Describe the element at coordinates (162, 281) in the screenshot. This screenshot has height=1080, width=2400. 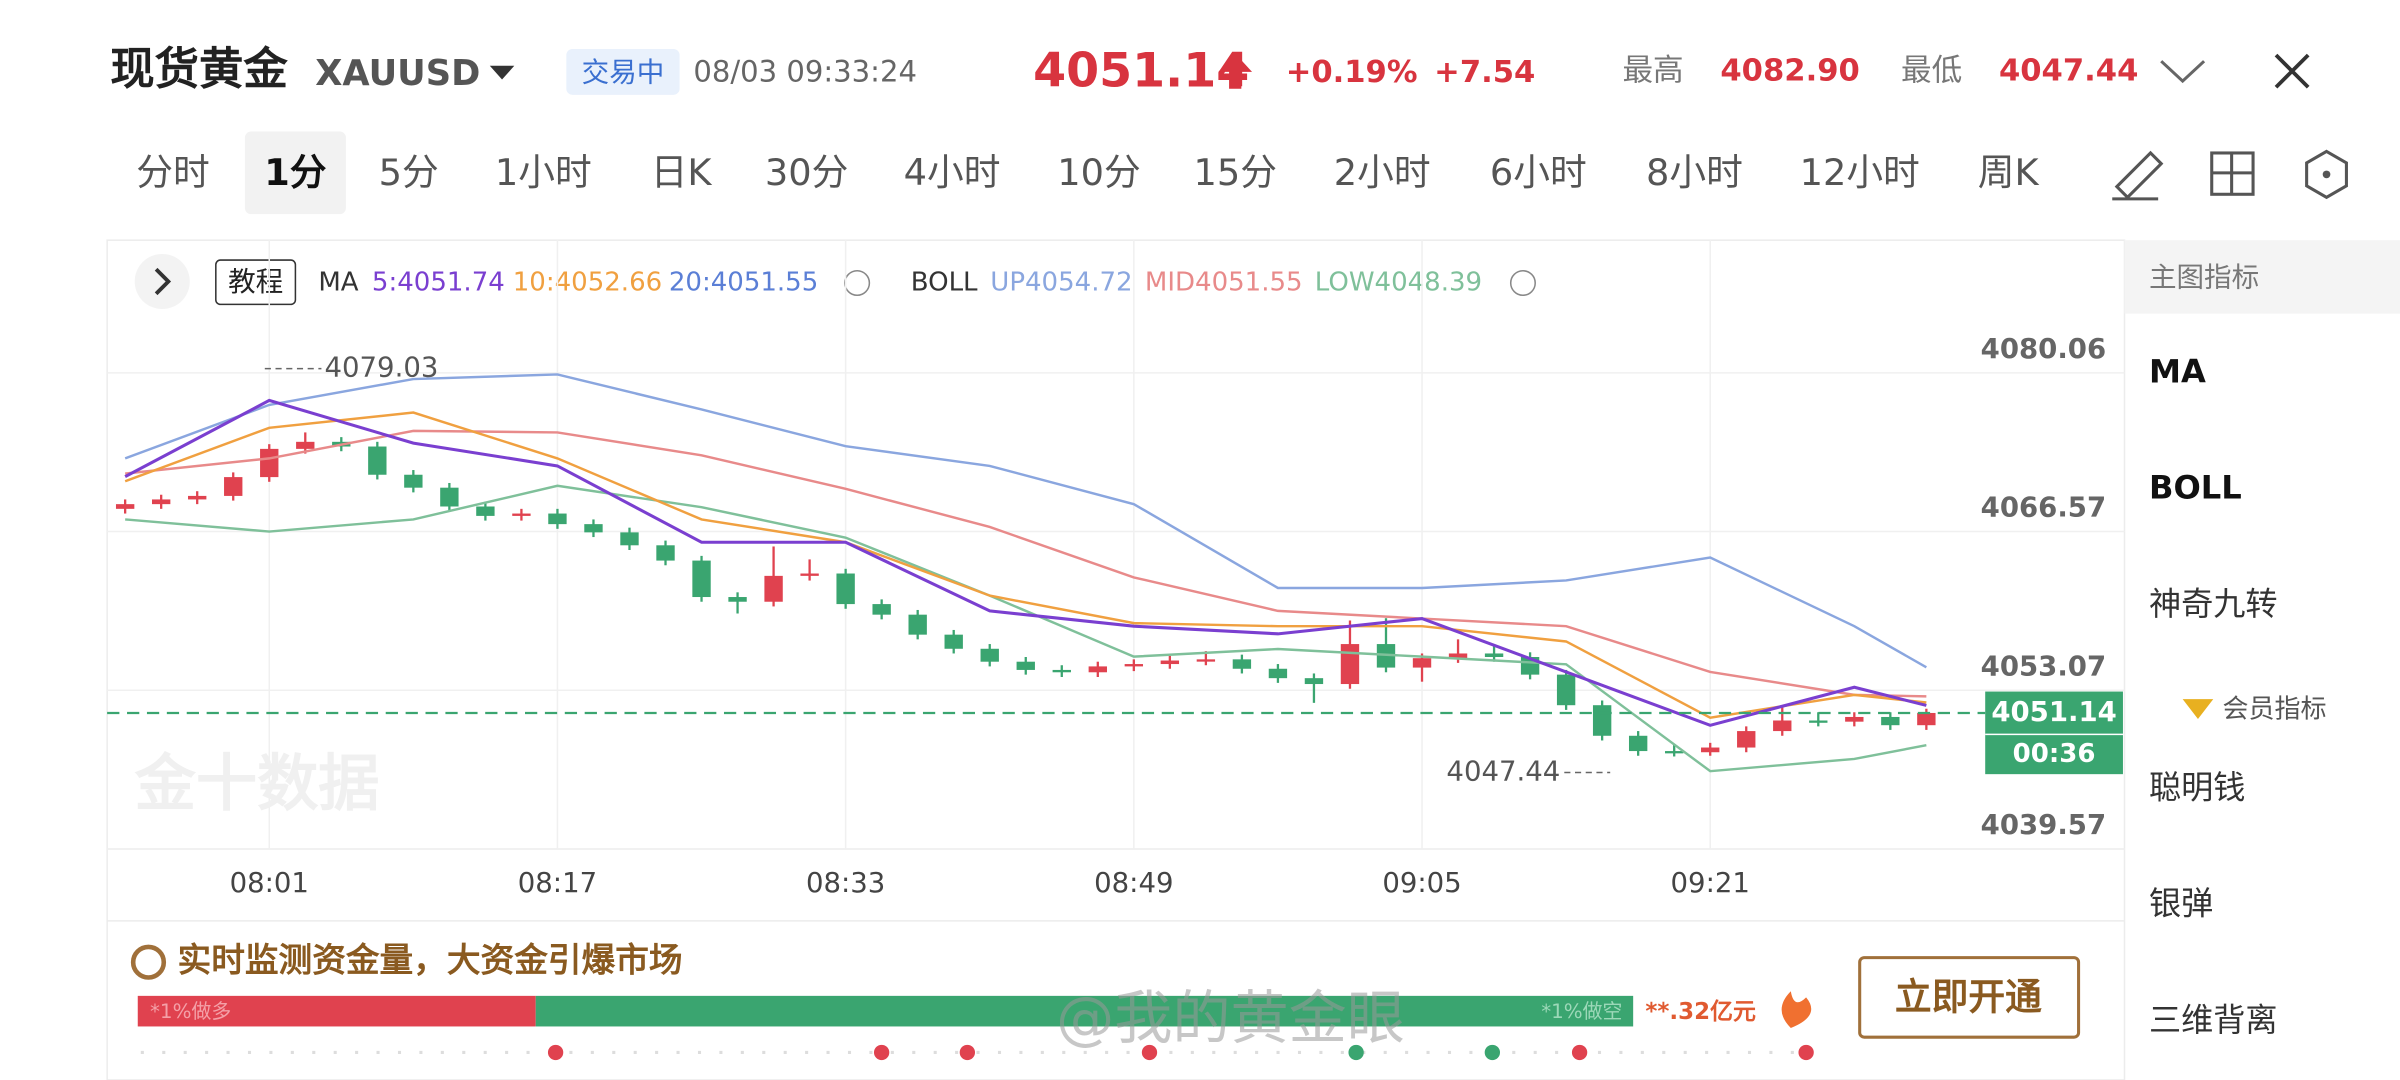
I see `collapse-button` at that location.